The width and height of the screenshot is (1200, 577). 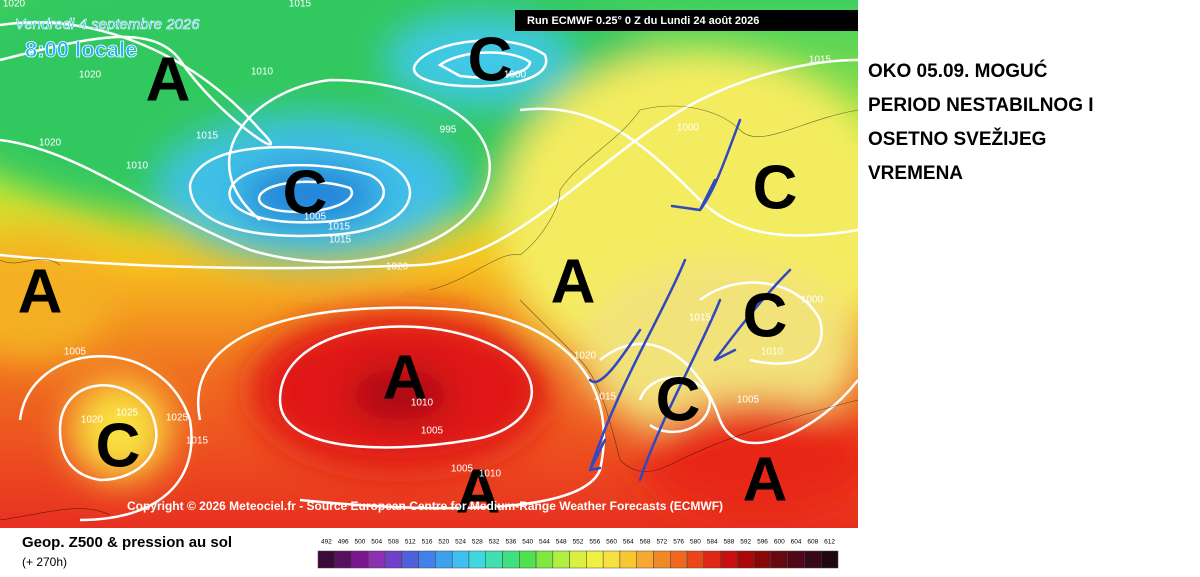 I want to click on isobar-label: 995, so click(x=448, y=130).